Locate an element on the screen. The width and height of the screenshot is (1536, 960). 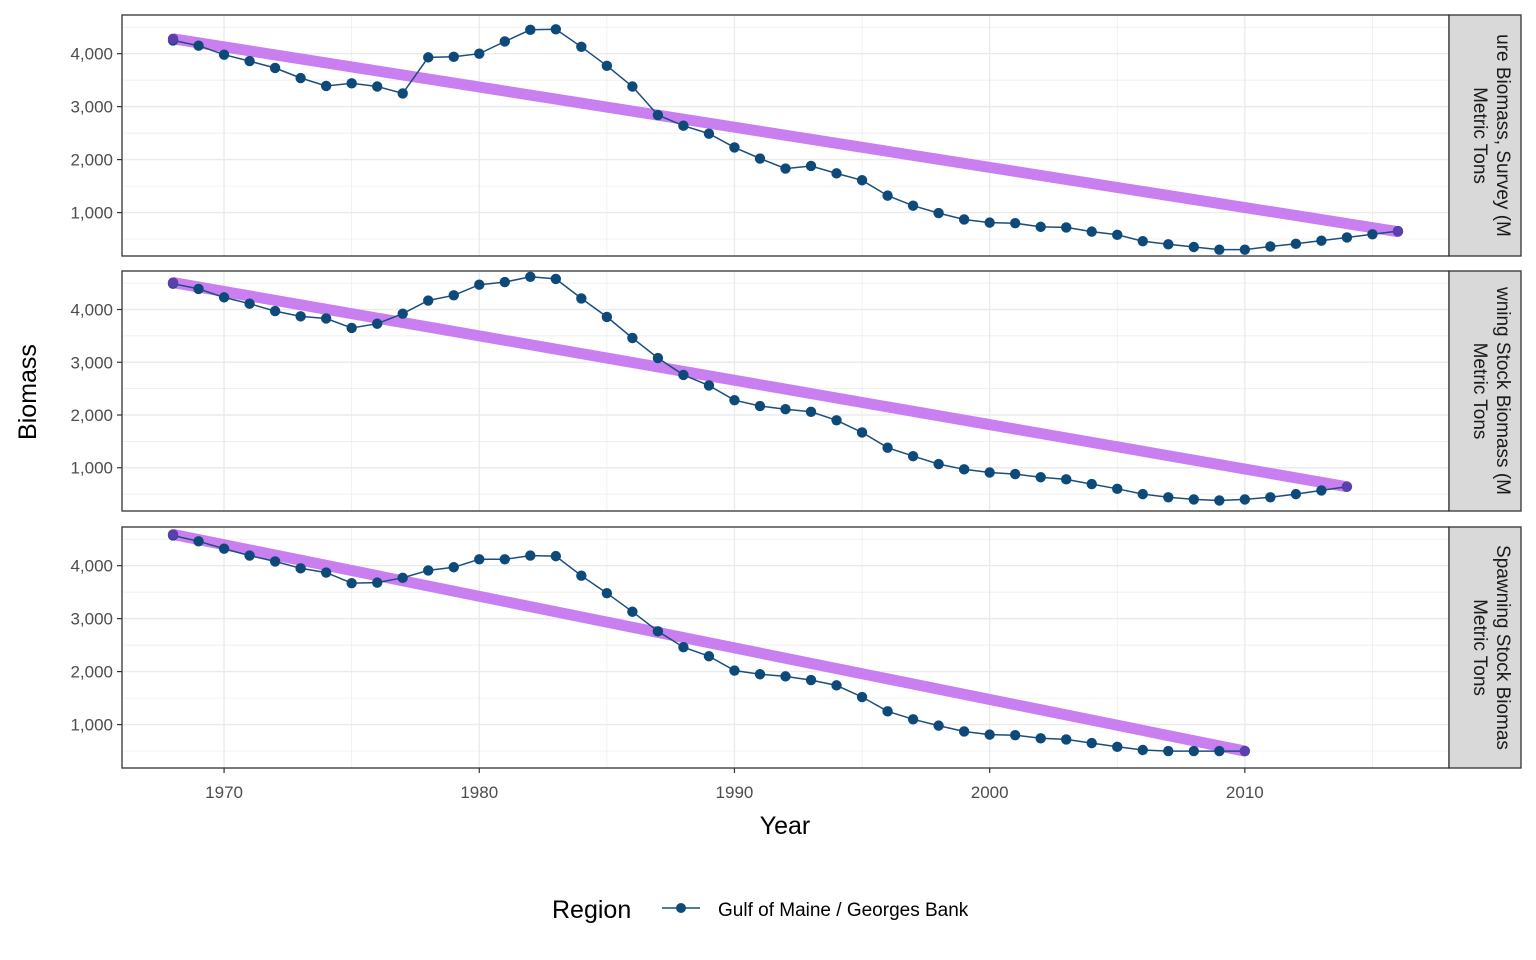
x-axis: 1970 1980 1990 2000 2010 is located at coordinates (734, 785).